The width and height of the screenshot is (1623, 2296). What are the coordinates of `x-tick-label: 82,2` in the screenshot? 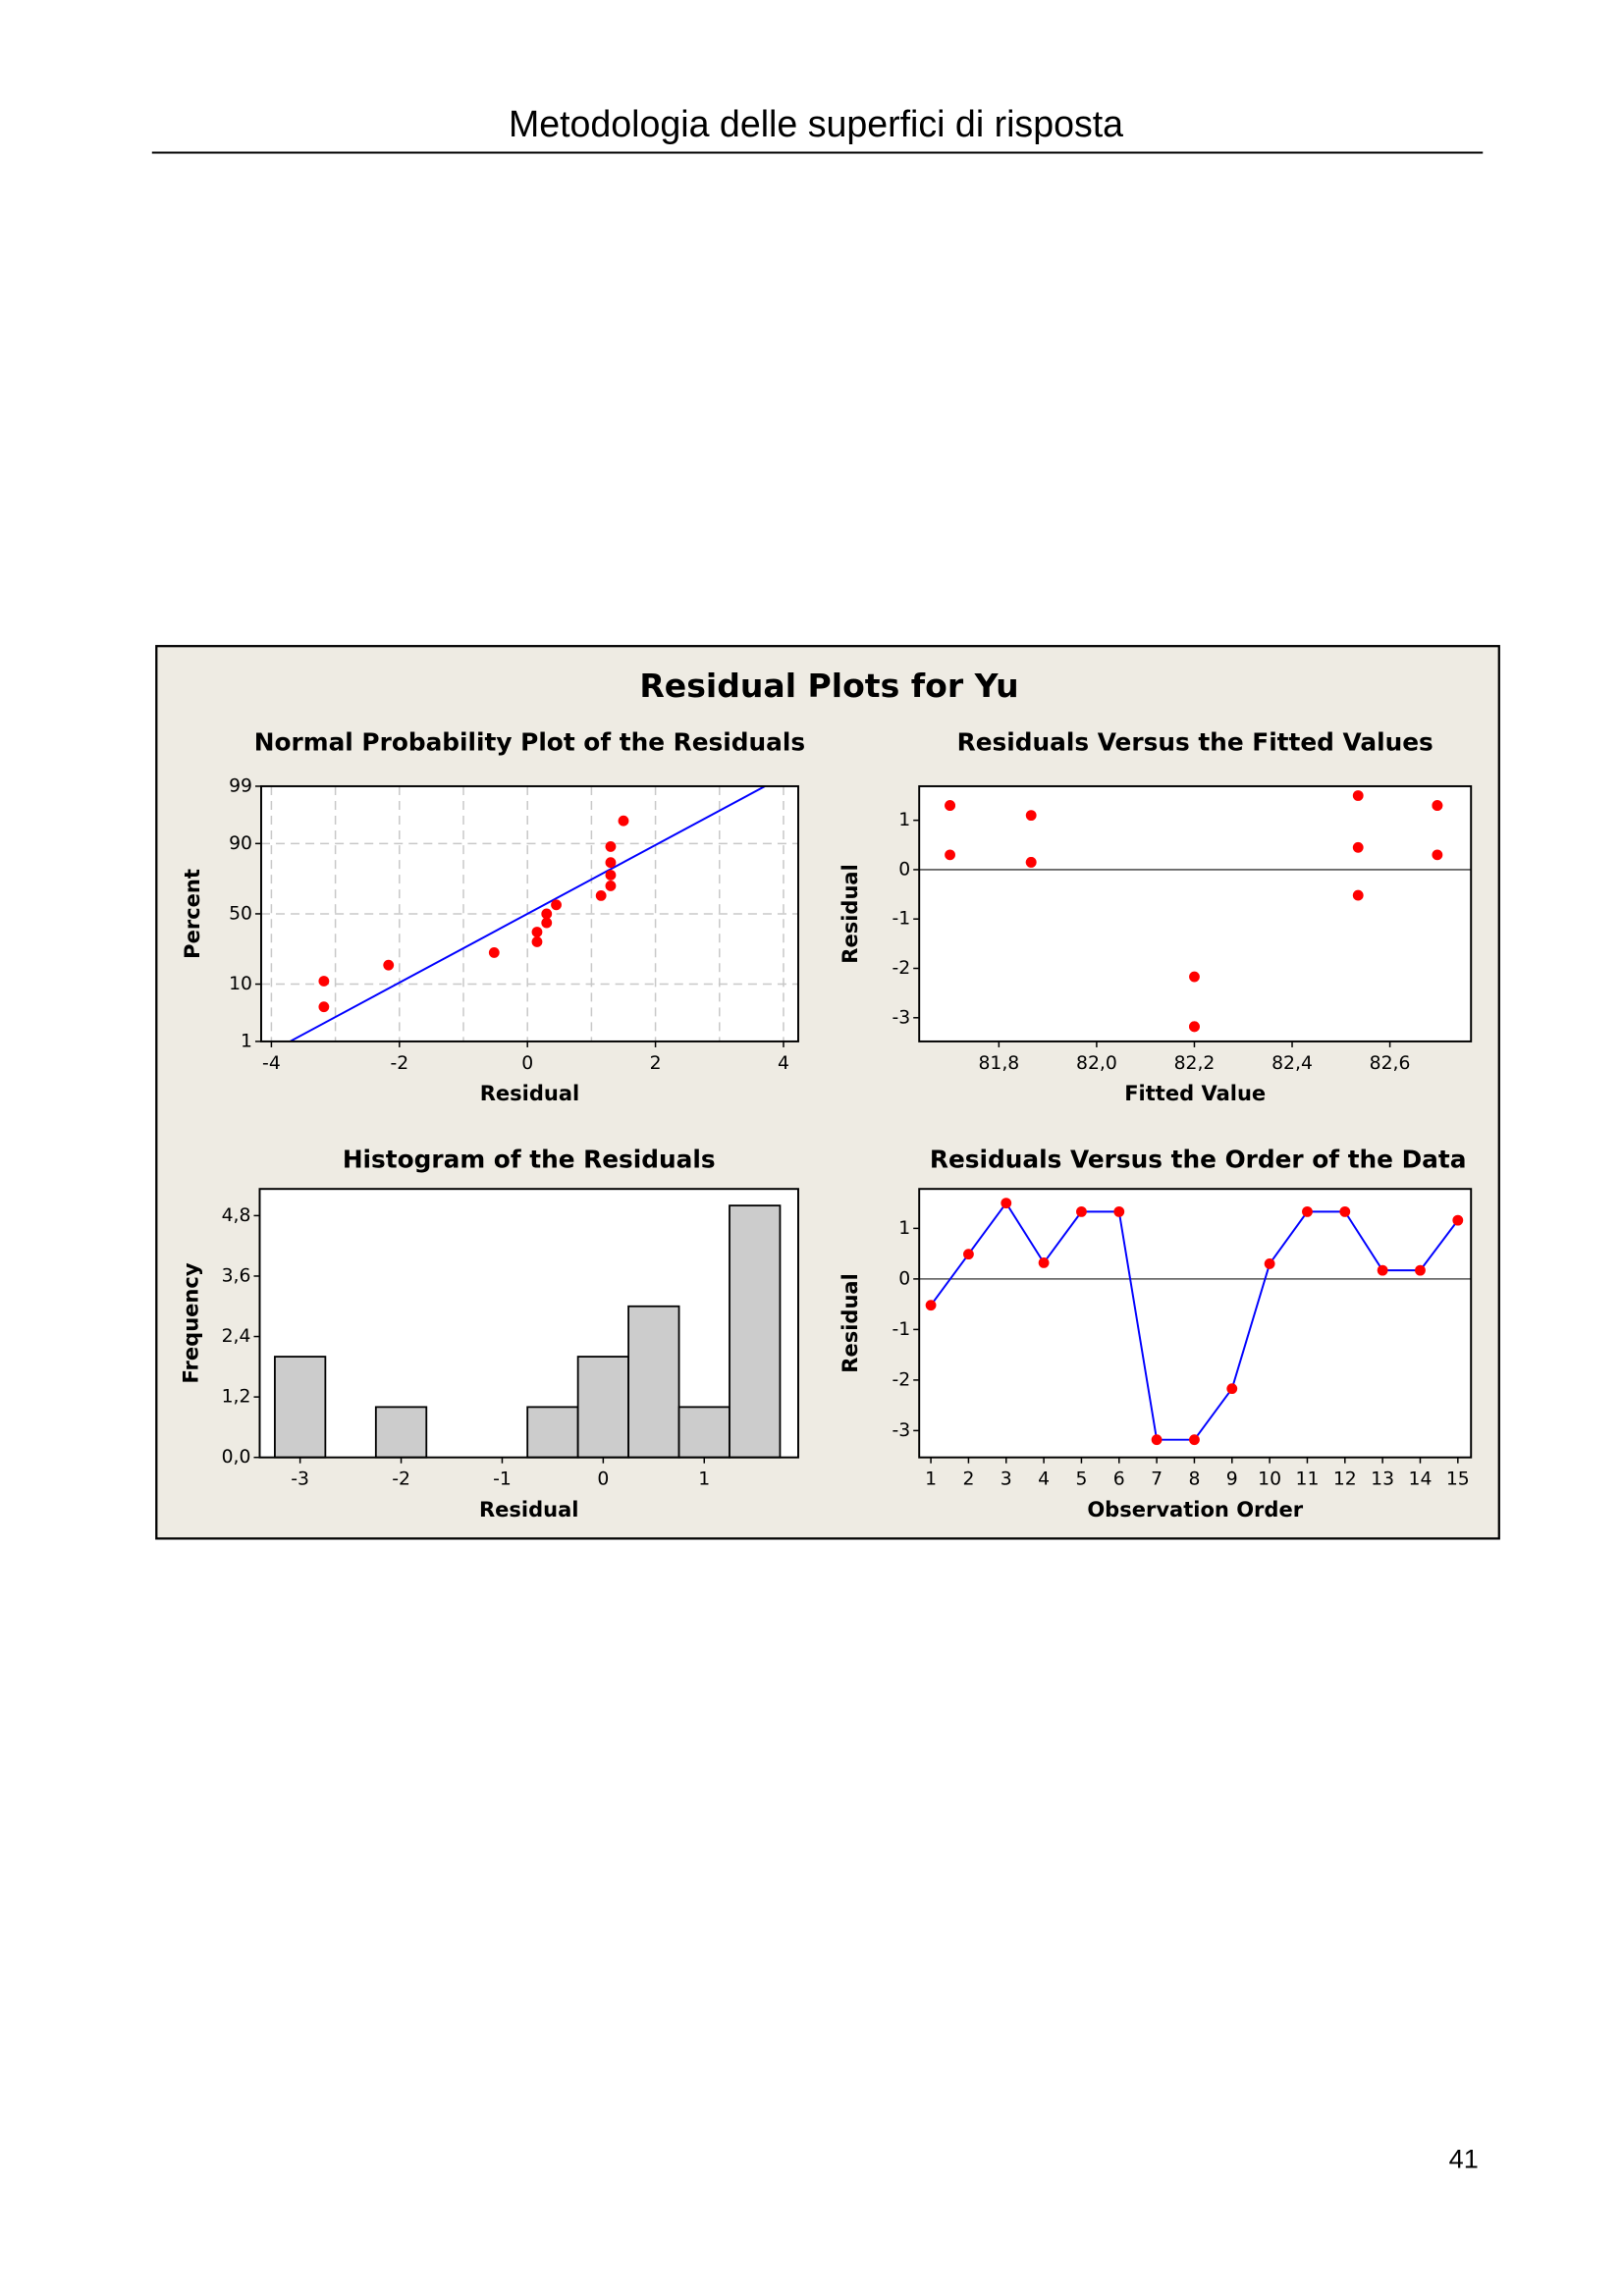 It's located at (1195, 1064).